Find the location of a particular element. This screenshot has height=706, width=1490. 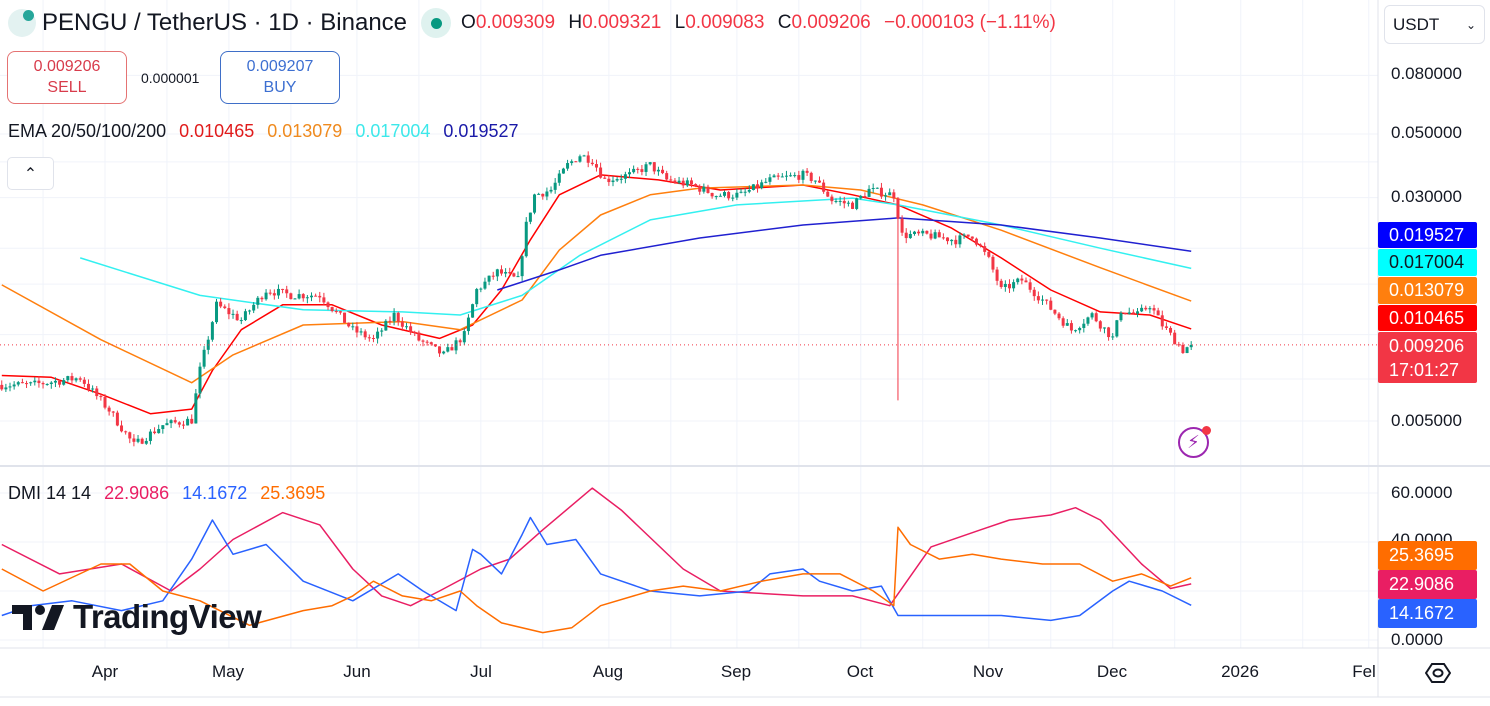

market-status-icon is located at coordinates (436, 23).